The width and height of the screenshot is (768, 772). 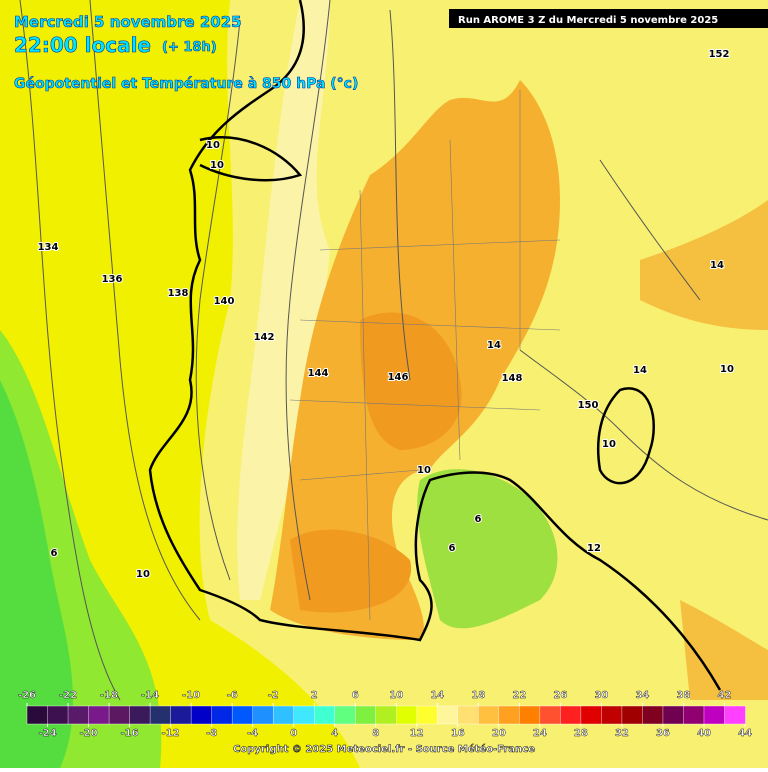 I want to click on contour-label: 14, so click(x=717, y=265).